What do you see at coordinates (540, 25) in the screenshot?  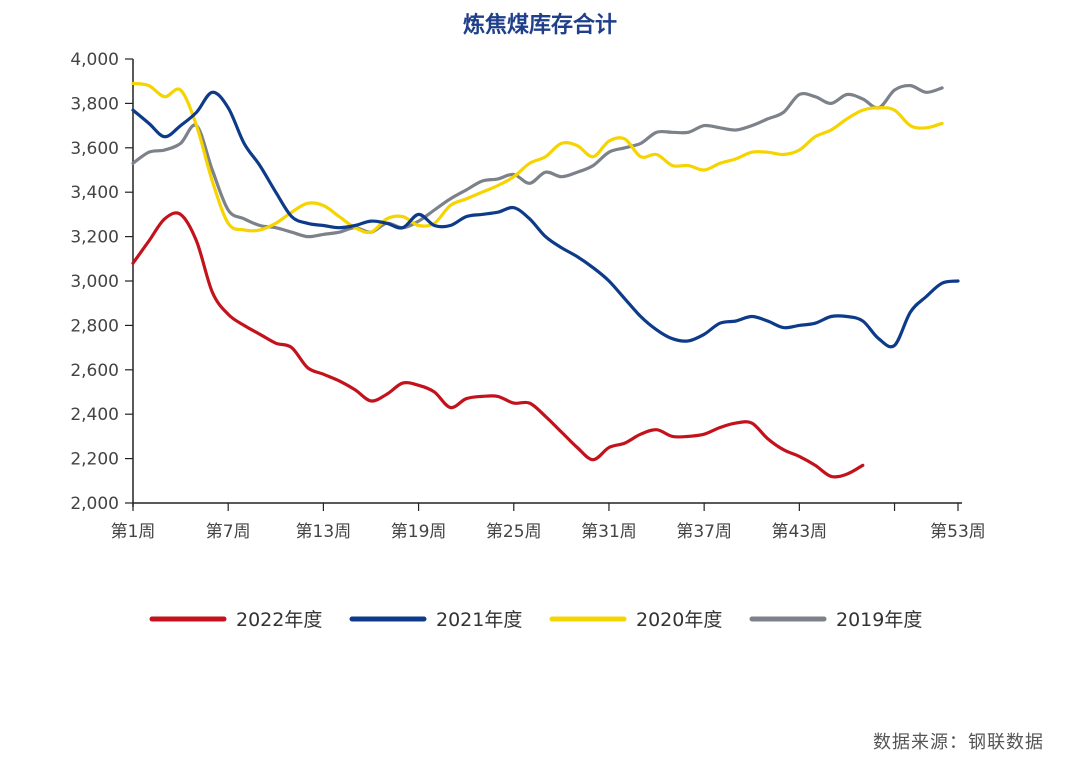 I see `chart-title: 炼焦煤库存合计` at bounding box center [540, 25].